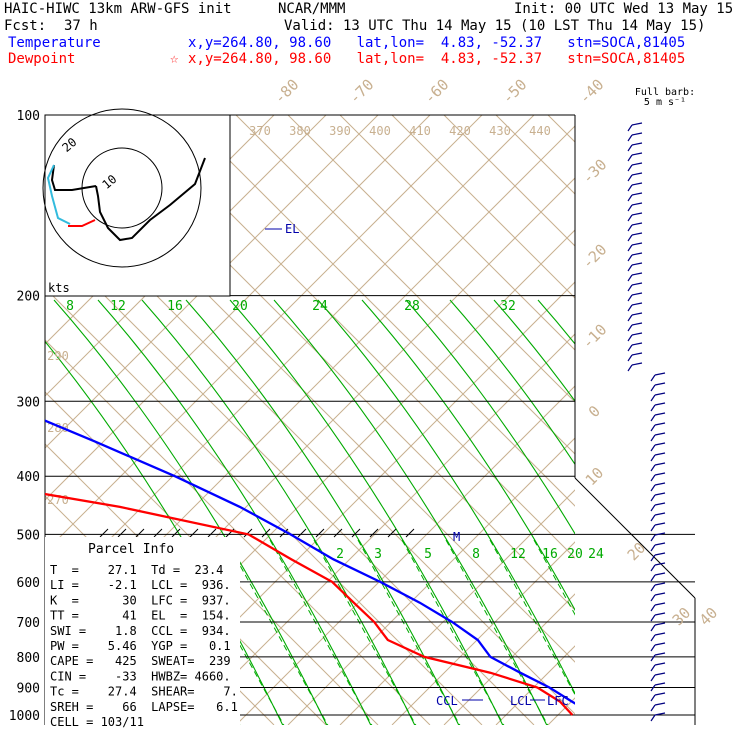 This screenshot has height=740, width=740. Describe the element at coordinates (596, 554) in the screenshot. I see `mixing-ratio-label: 24` at that location.